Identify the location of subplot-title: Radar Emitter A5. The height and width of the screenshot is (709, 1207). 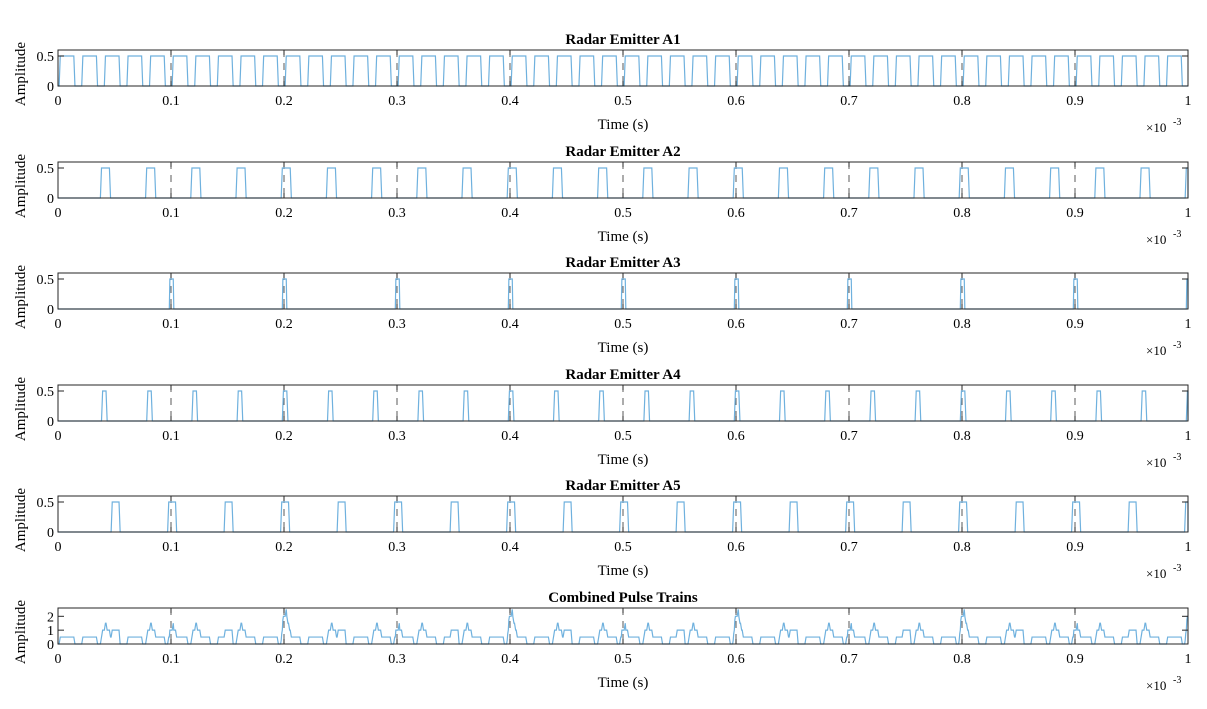
(622, 486).